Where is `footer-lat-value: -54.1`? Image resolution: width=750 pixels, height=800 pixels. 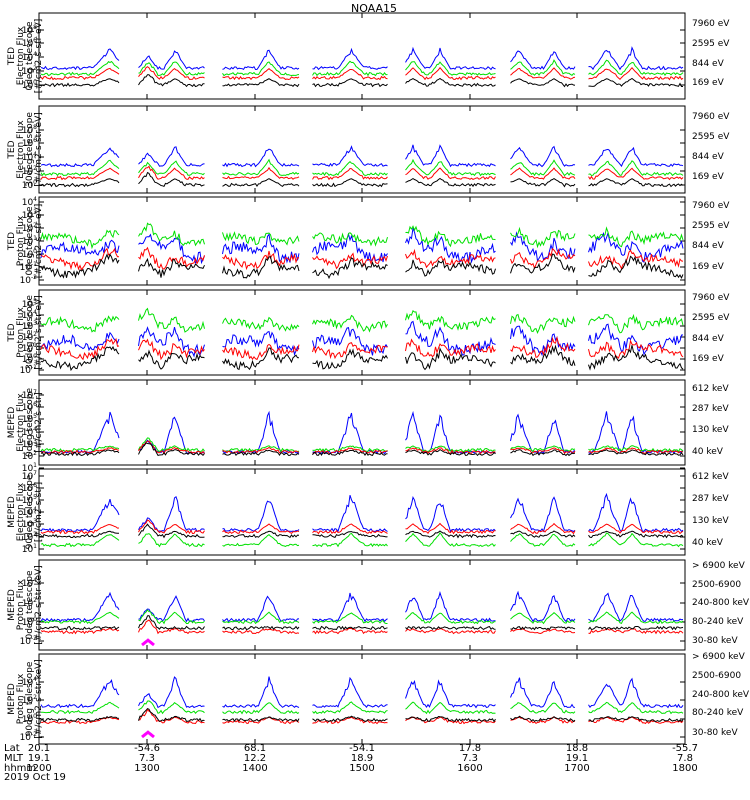
footer-lat-value: -54.1 is located at coordinates (362, 748).